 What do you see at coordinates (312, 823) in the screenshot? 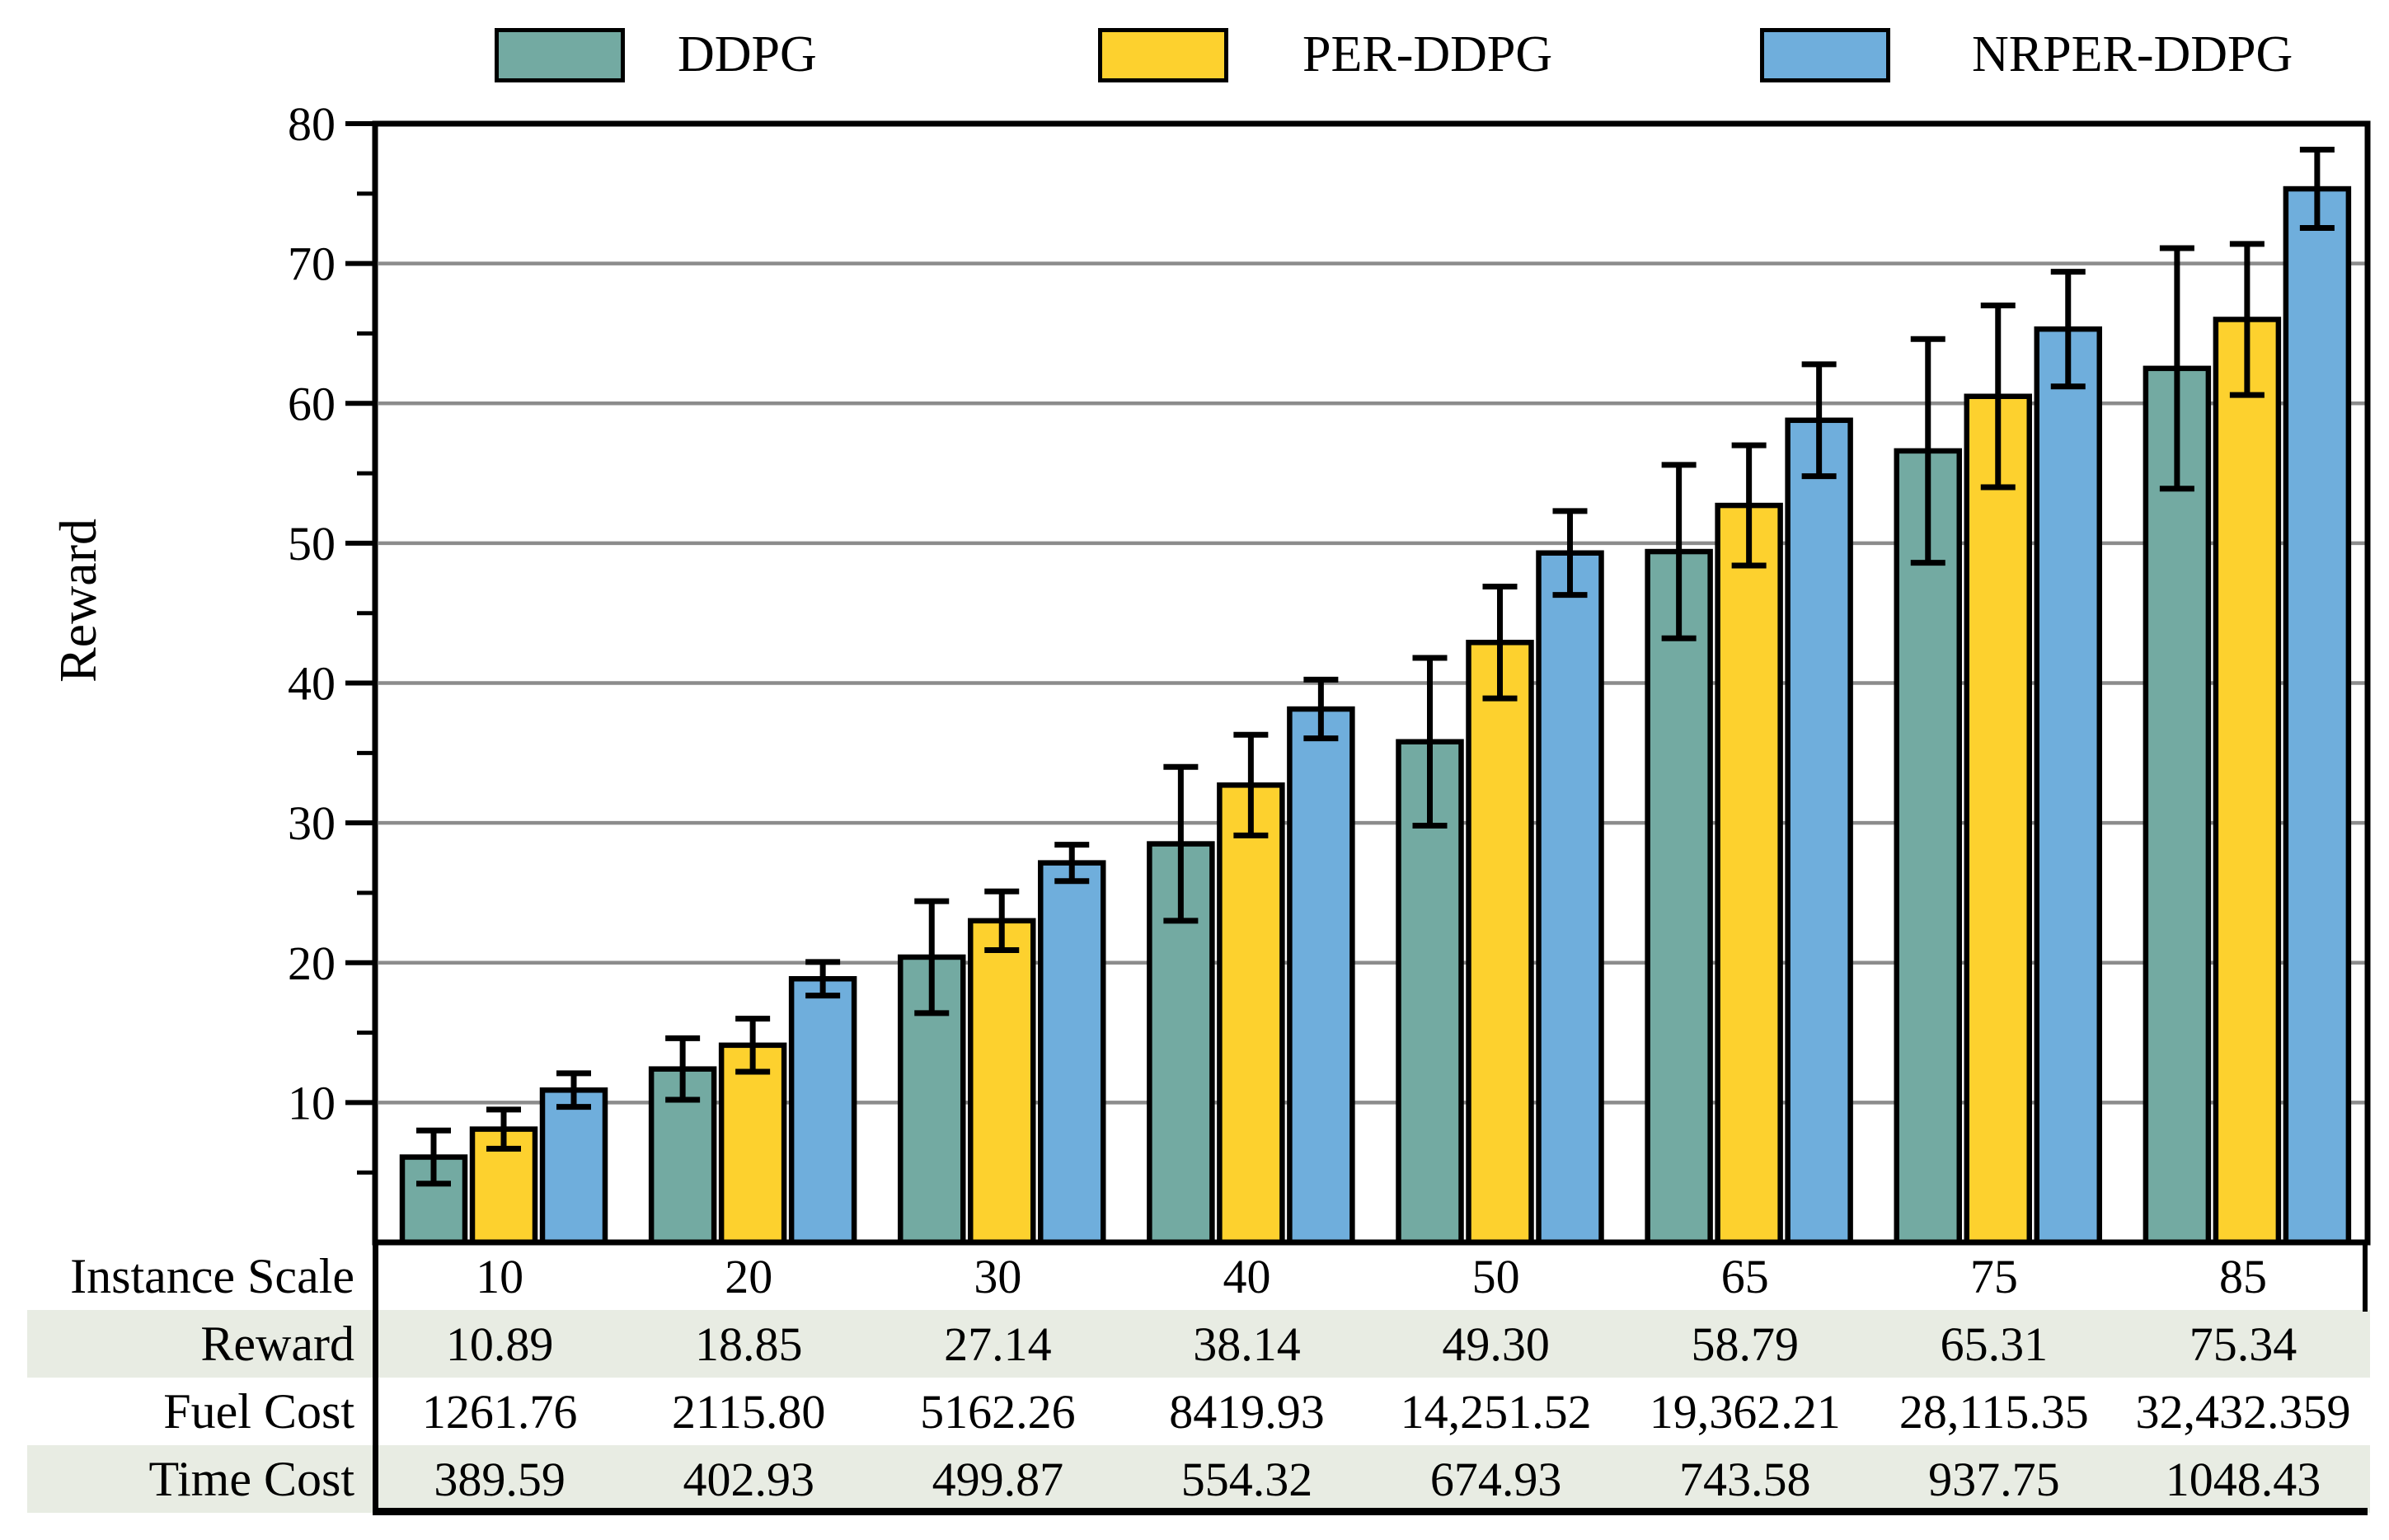
I see `y-tick-label-30: 30` at bounding box center [312, 823].